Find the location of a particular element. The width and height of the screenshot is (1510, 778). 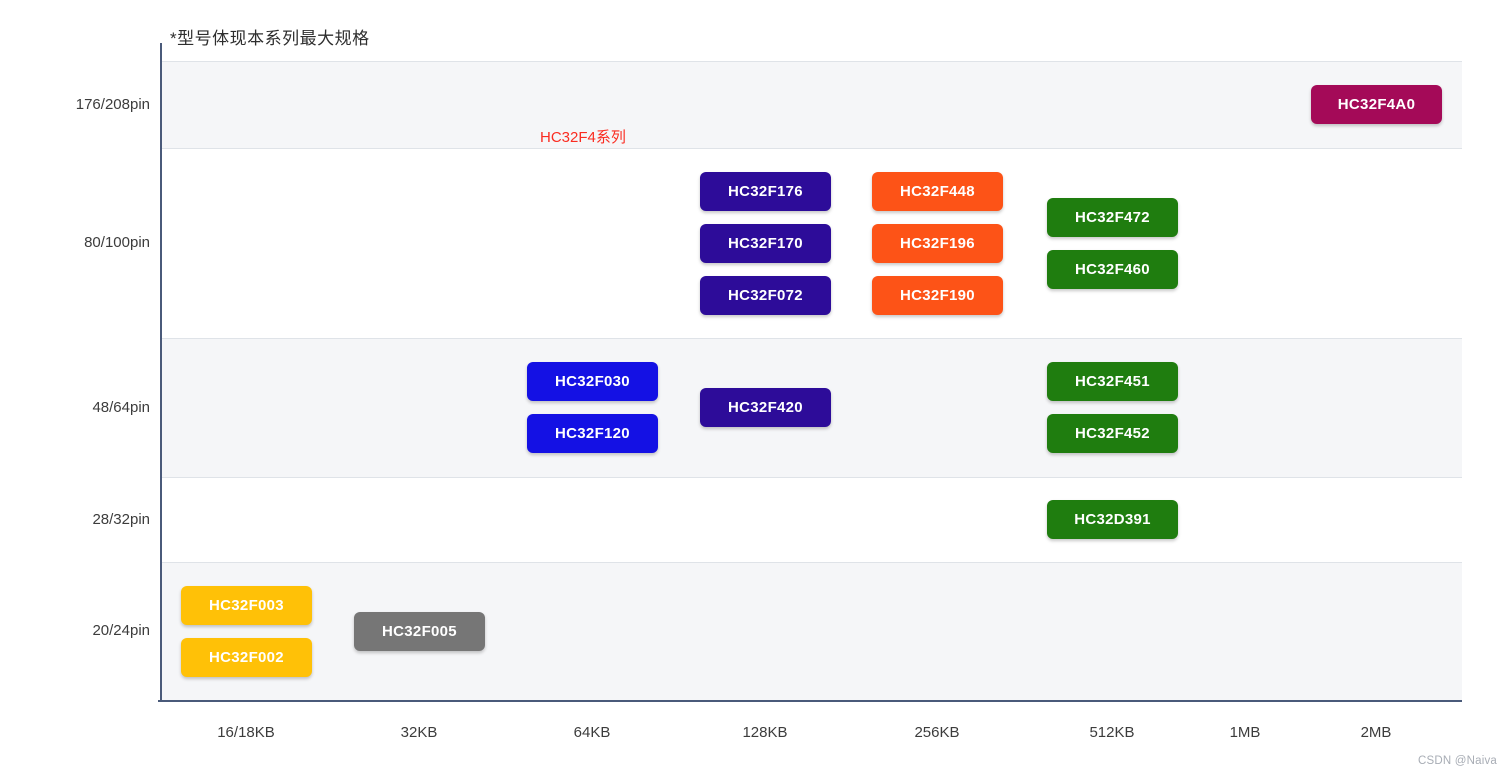

series-annotation-hc32f4: HC32F4系列 is located at coordinates (583, 137).